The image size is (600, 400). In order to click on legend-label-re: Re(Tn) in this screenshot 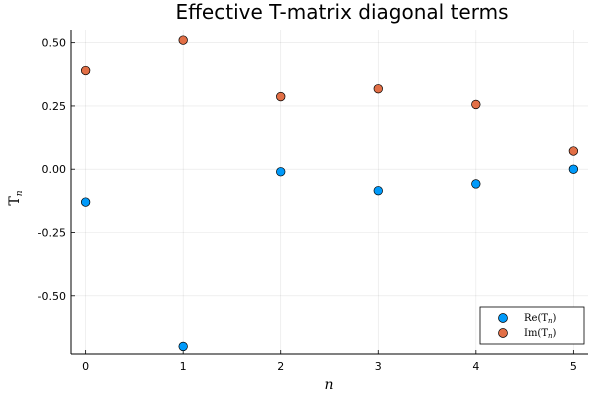, I will do `click(540, 319)`.